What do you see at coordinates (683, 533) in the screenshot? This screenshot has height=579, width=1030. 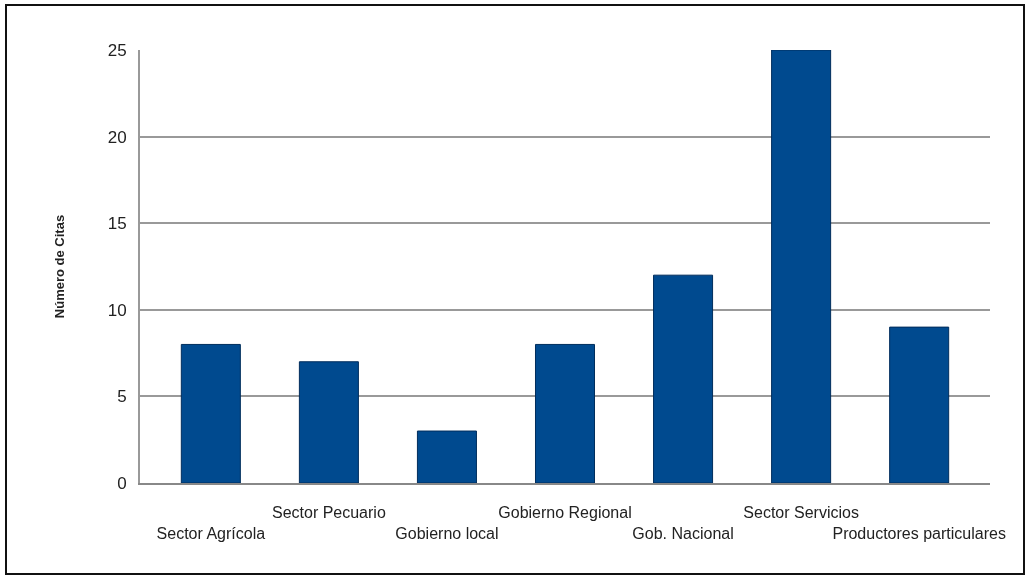 I see `x-tick-label: Gob. Nacional` at bounding box center [683, 533].